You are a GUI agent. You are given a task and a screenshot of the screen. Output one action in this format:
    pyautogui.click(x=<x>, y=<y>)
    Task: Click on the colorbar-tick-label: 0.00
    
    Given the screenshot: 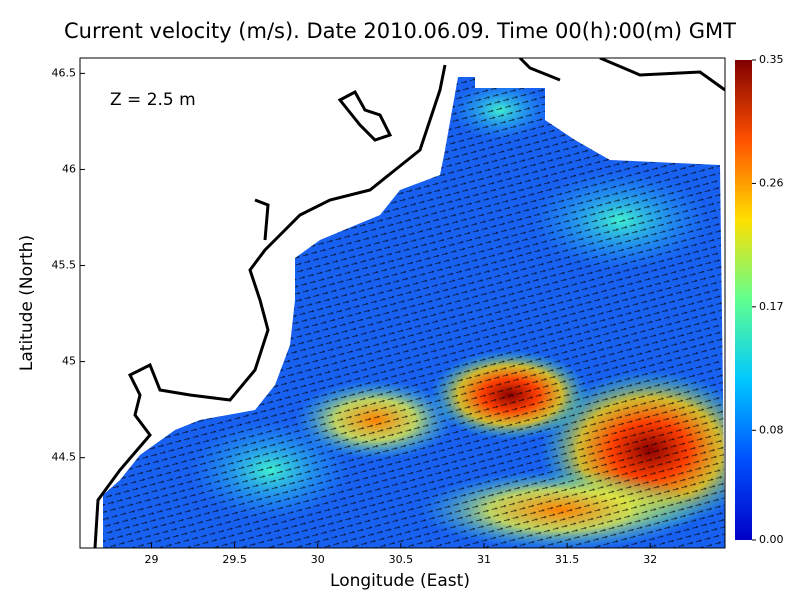 What is the action you would take?
    pyautogui.click(x=771, y=539)
    